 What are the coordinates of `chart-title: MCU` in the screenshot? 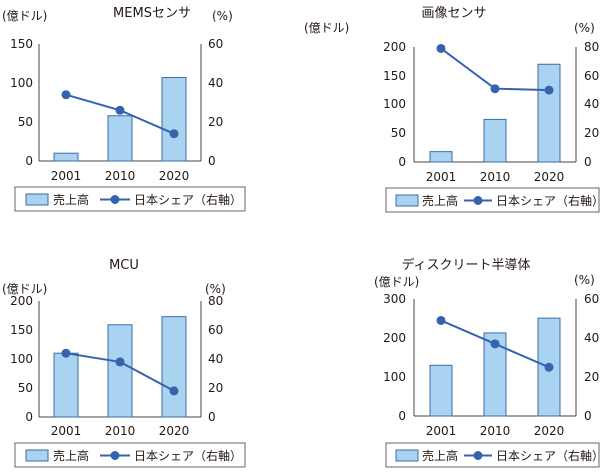 It's located at (124, 265).